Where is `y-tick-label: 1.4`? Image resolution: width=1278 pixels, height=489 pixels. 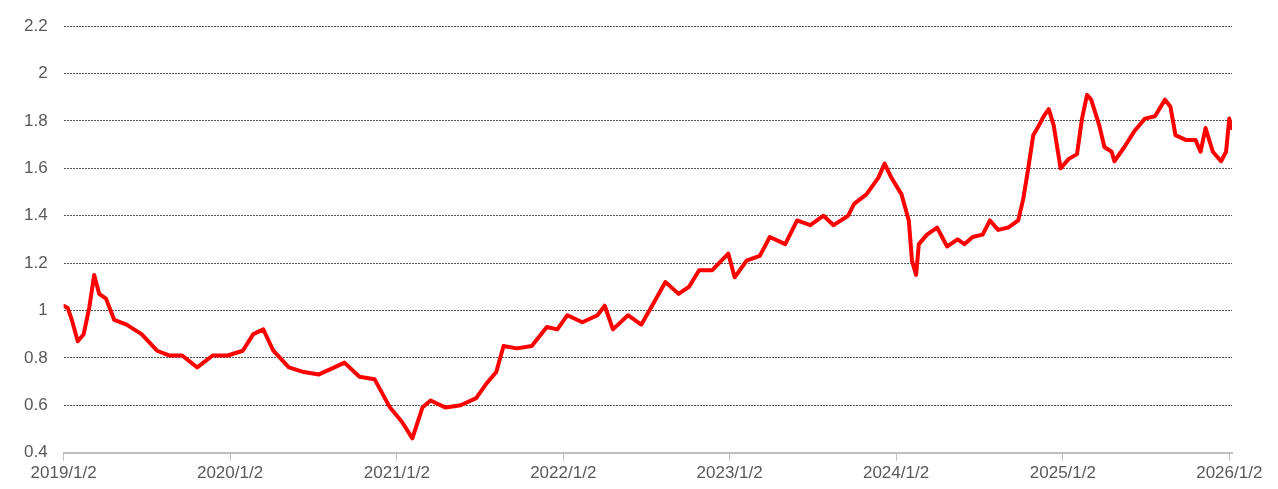
y-tick-label: 1.4 is located at coordinates (35, 215).